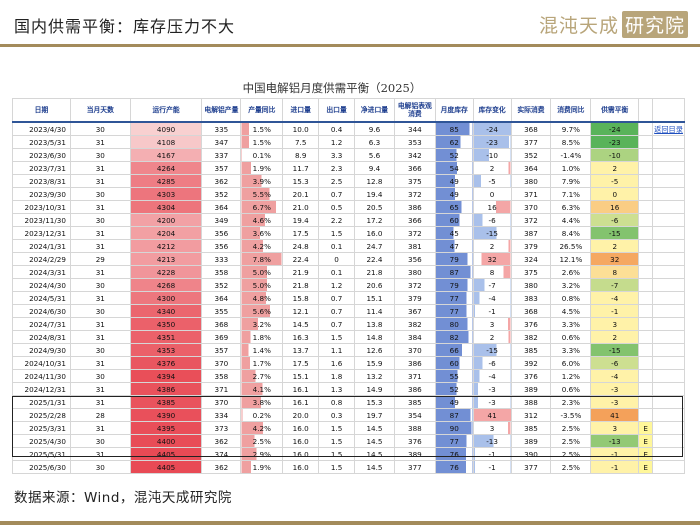  I want to click on table-cell: 14.5, so click(374, 428).